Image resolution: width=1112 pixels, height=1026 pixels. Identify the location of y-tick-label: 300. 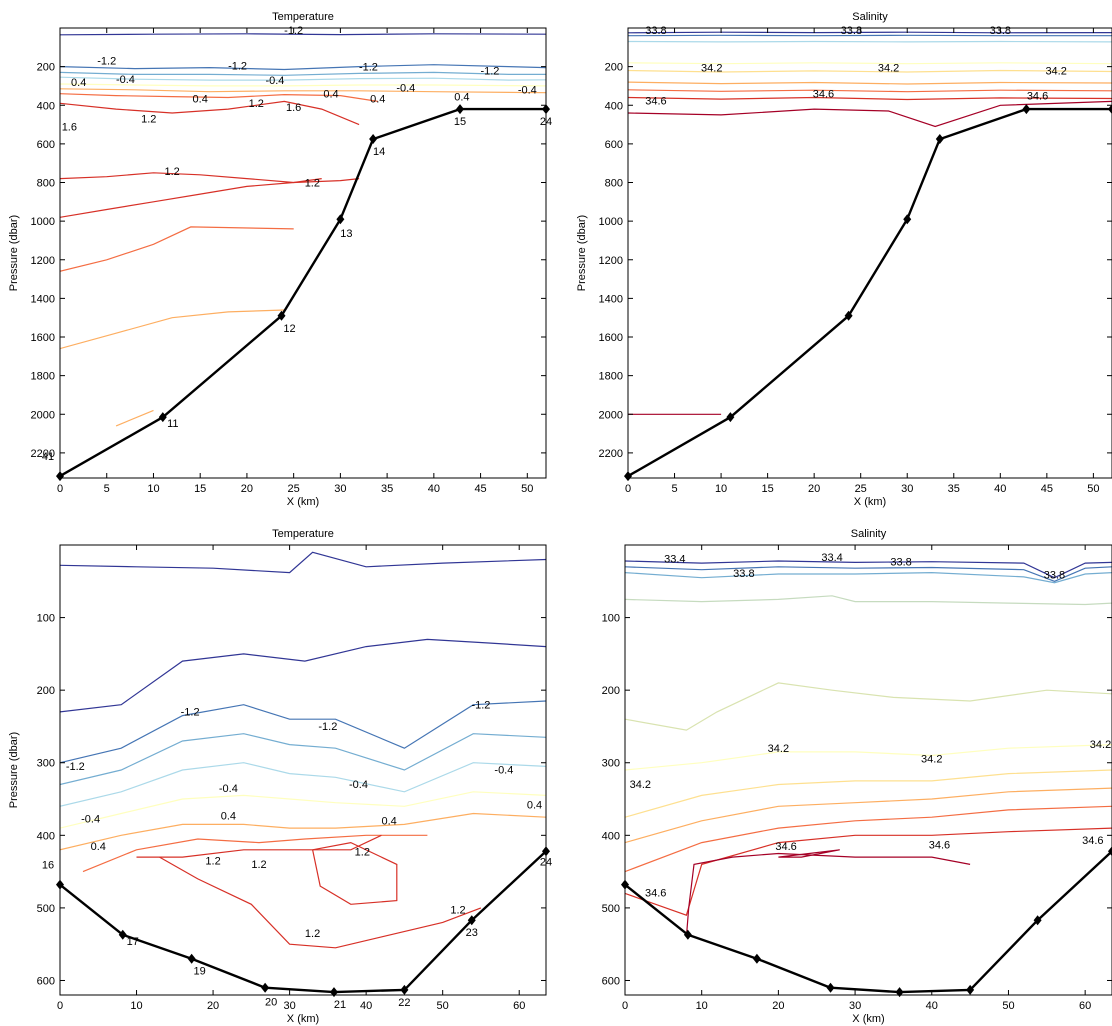
(46, 764).